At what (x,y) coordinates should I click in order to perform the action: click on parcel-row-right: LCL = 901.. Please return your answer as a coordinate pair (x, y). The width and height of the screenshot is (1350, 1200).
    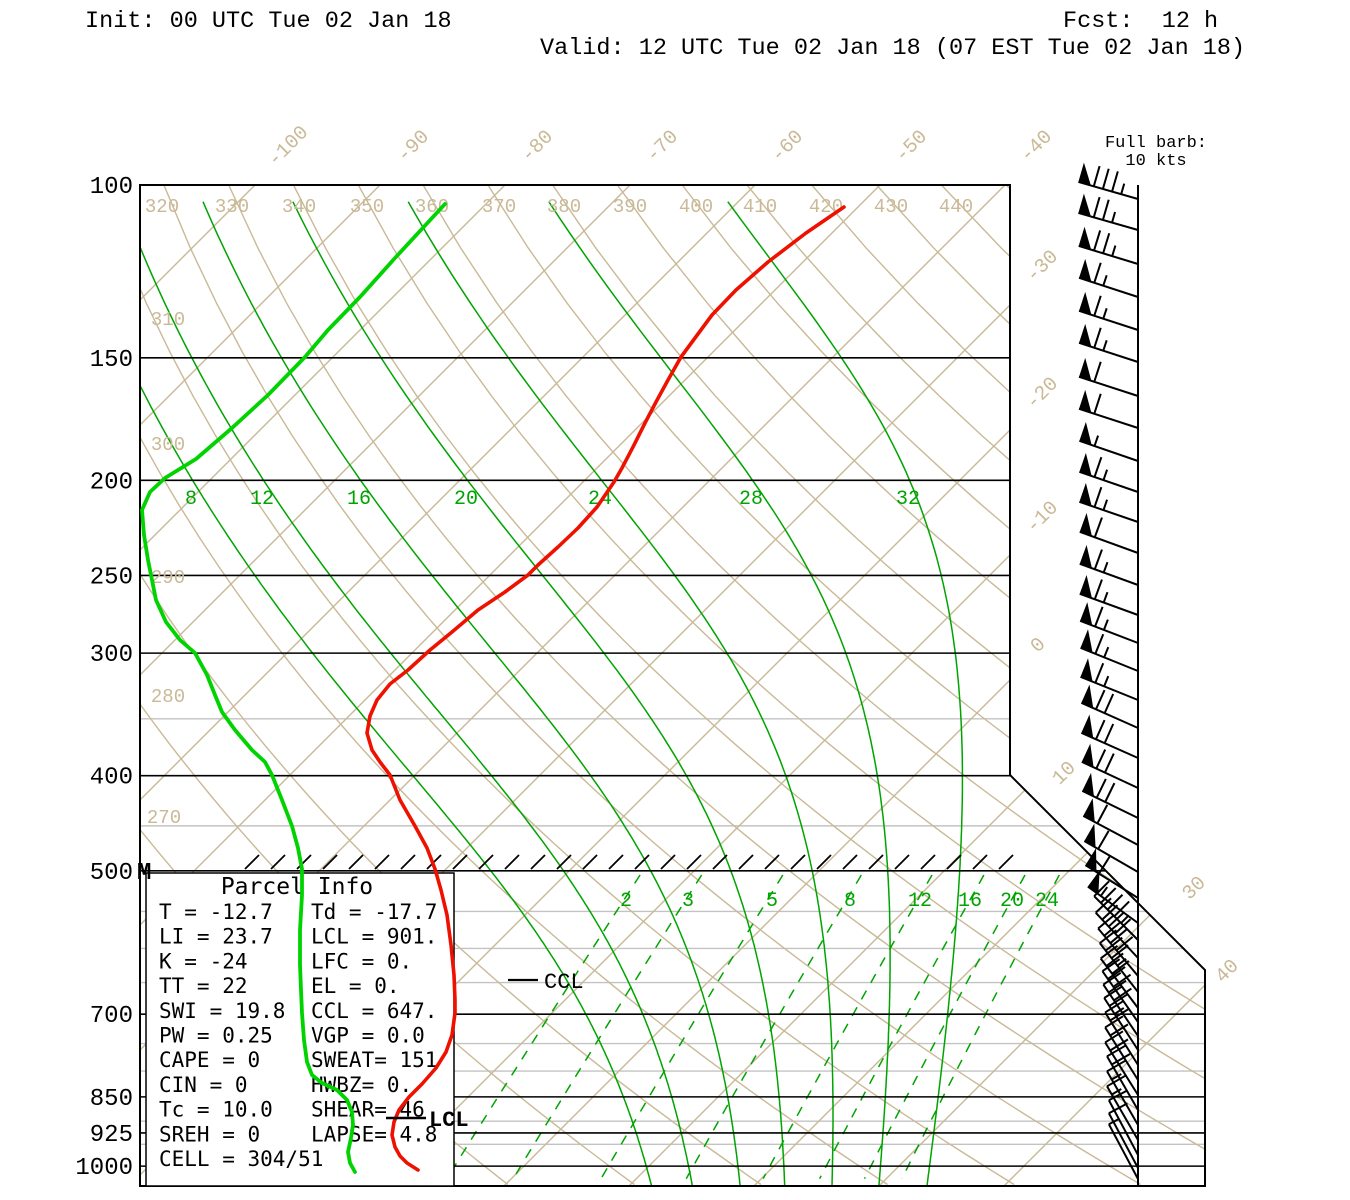
    Looking at the image, I should click on (374, 937).